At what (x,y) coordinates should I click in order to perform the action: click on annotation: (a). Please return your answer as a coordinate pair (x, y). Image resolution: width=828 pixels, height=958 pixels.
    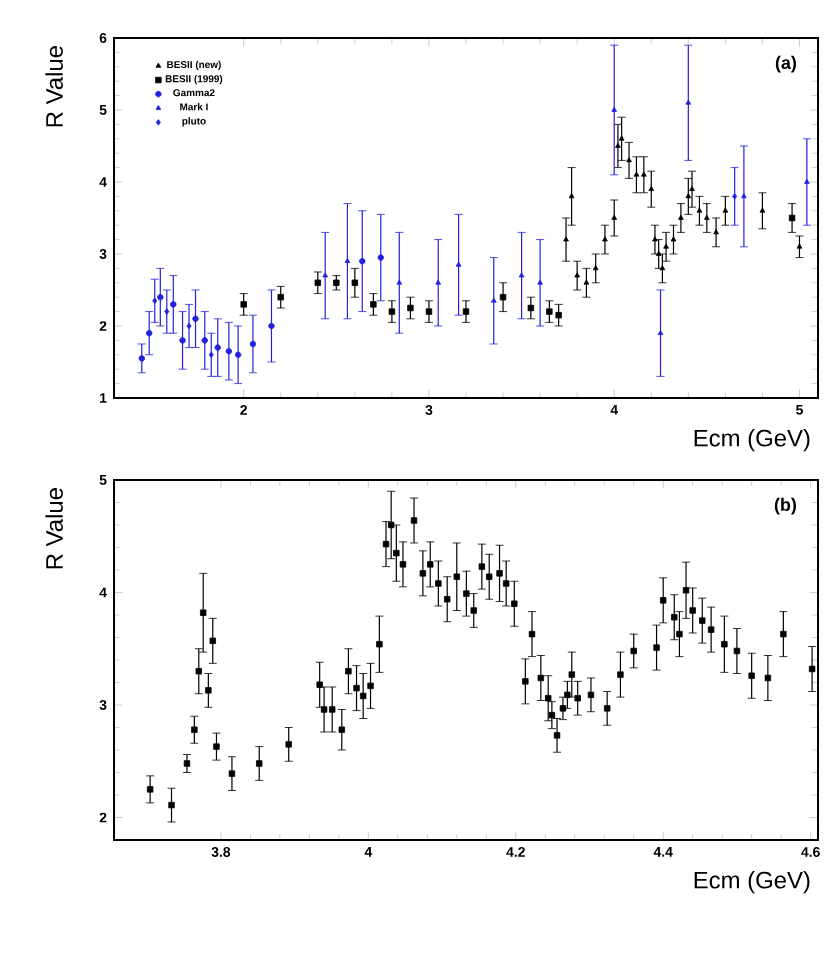
    Looking at the image, I should click on (785, 64).